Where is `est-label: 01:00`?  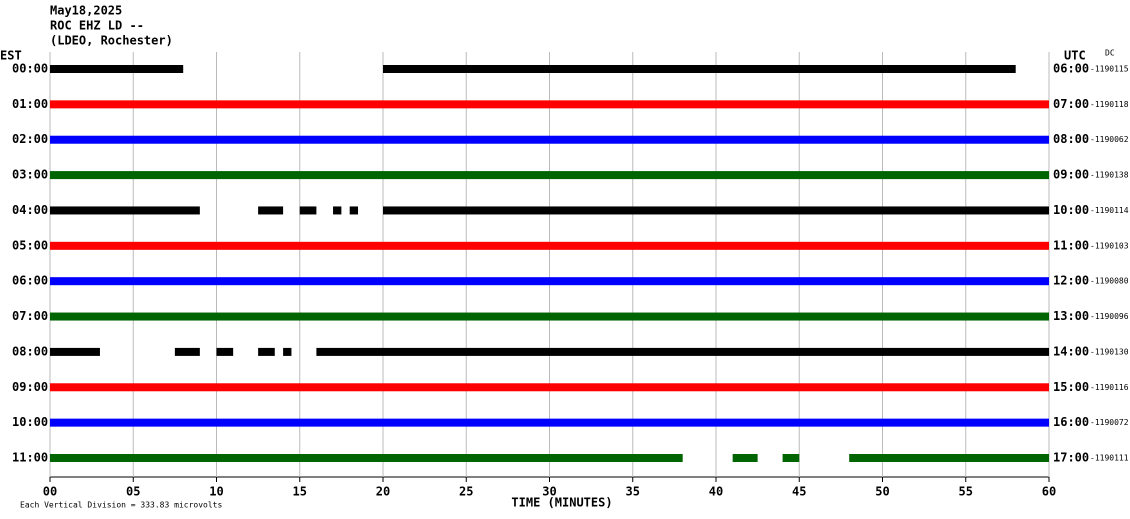 est-label: 01:00 is located at coordinates (30, 104).